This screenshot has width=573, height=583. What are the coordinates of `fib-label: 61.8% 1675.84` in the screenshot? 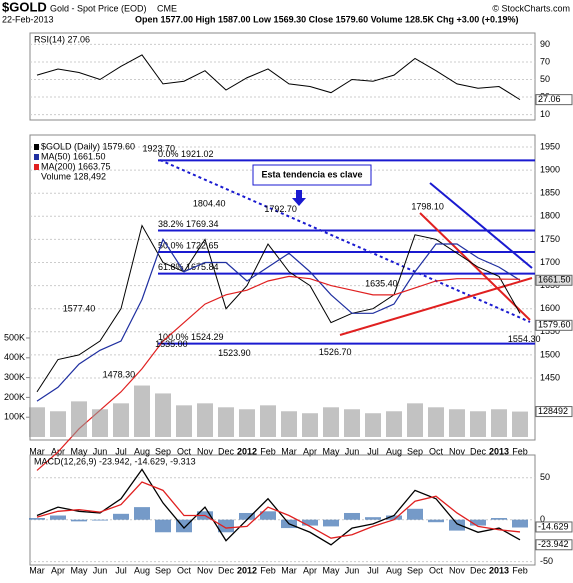 It's located at (188, 267).